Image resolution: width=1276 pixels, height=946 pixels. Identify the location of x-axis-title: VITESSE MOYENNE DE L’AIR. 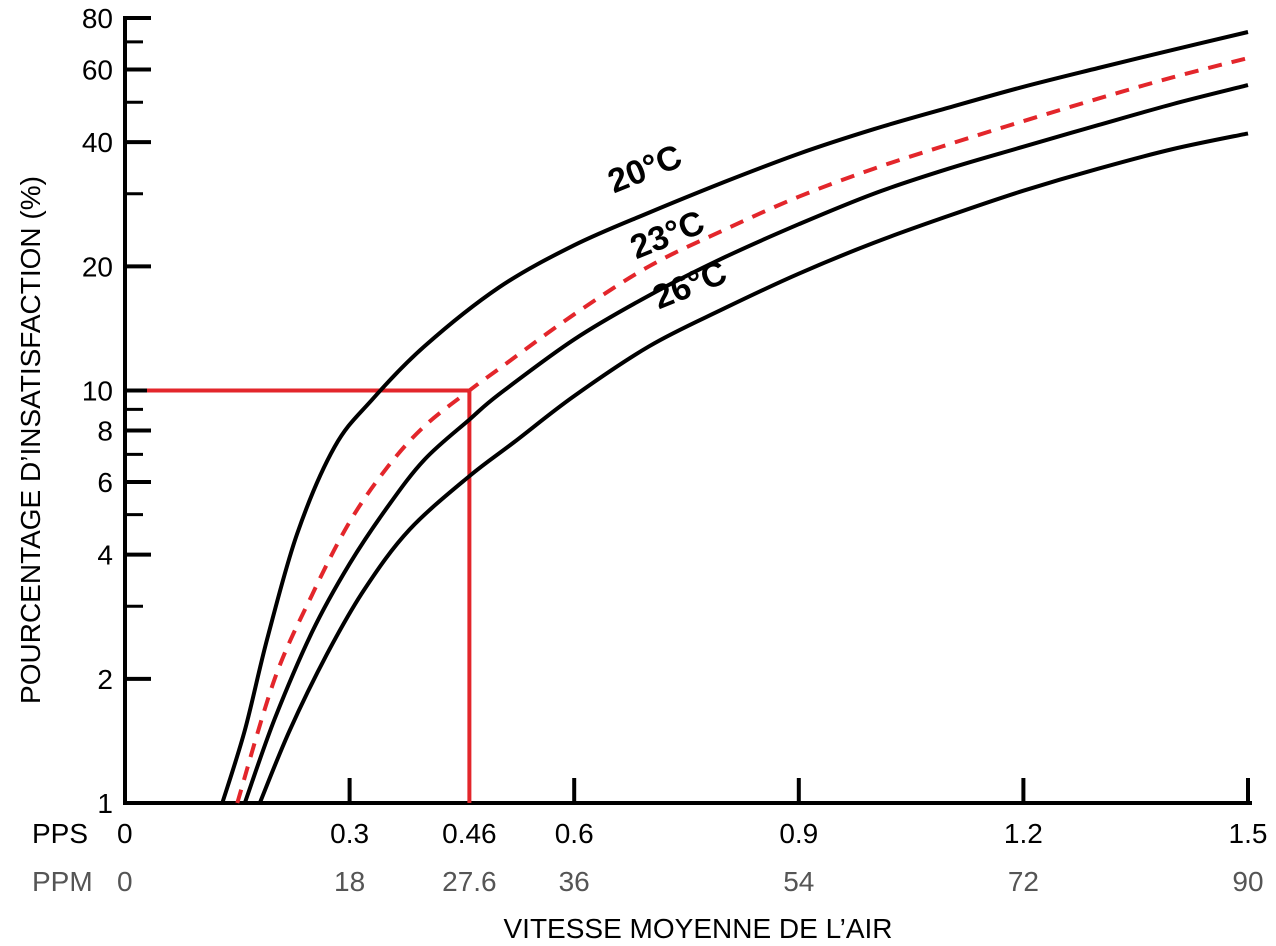
(698, 928).